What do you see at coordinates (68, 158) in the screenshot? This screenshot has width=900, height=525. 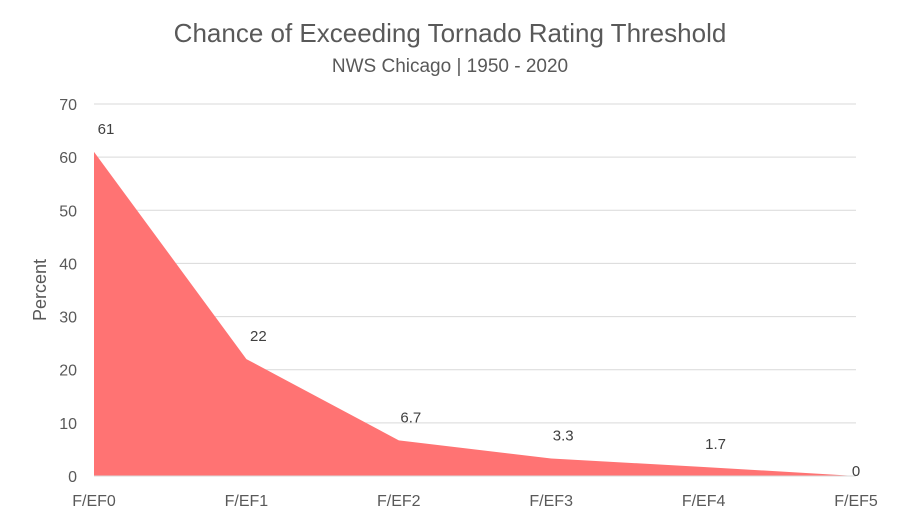 I see `y-tick-label: 60` at bounding box center [68, 158].